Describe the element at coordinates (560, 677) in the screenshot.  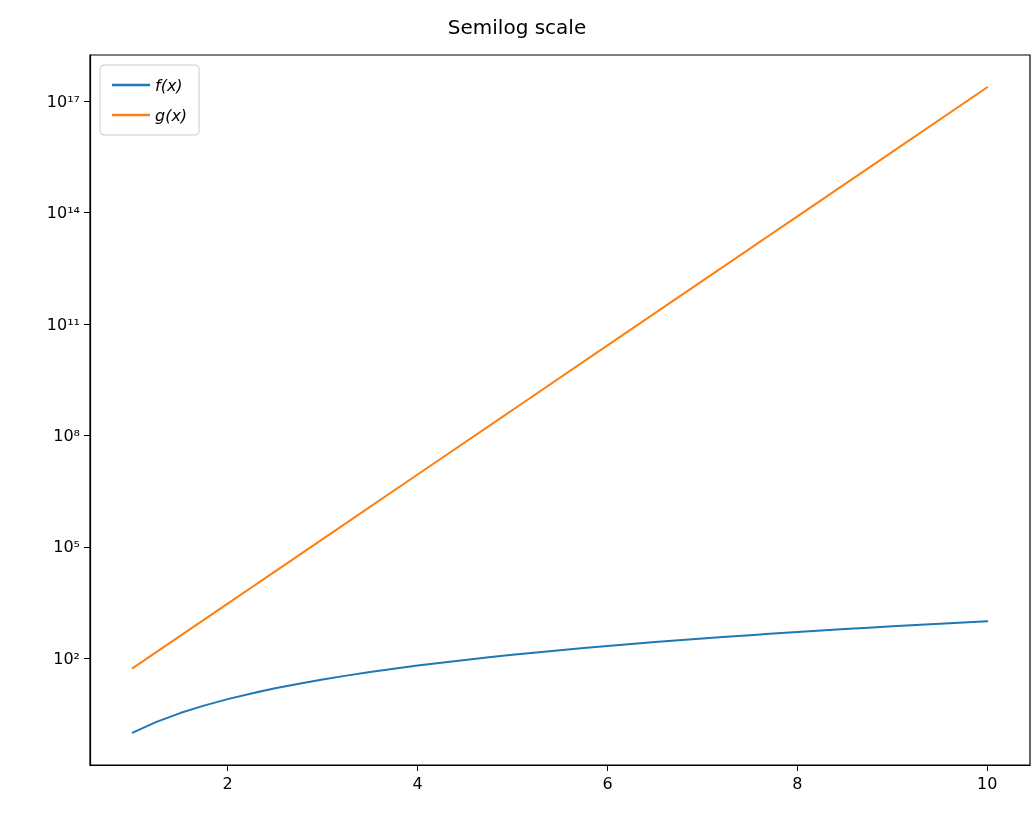
I see `line-series` at that location.